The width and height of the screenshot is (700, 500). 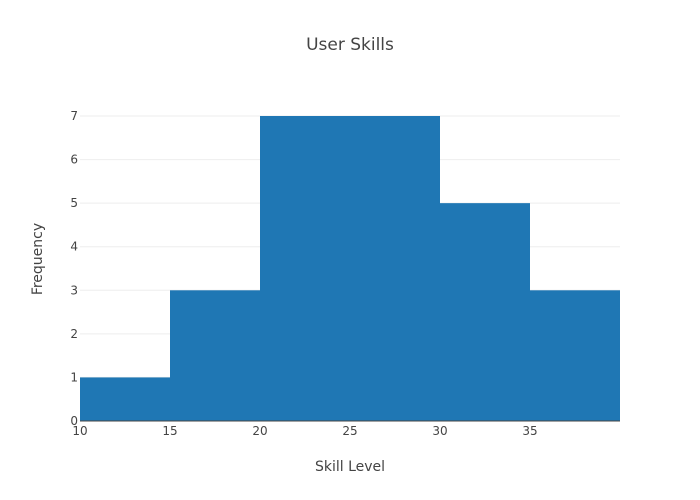 I want to click on y-tick-label: 1, so click(x=74, y=377).